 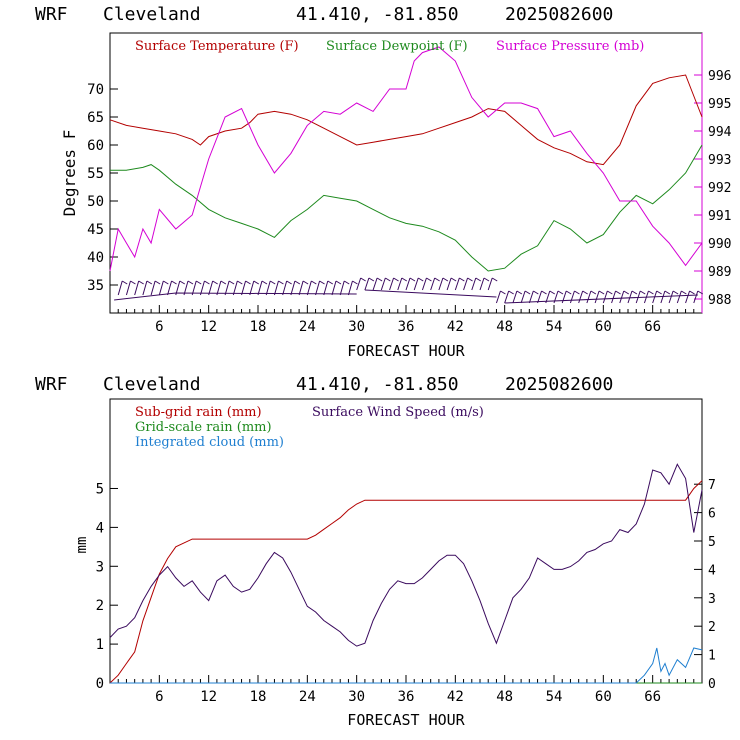 I want to click on y2-tick-label: 990, so click(x=719, y=244).